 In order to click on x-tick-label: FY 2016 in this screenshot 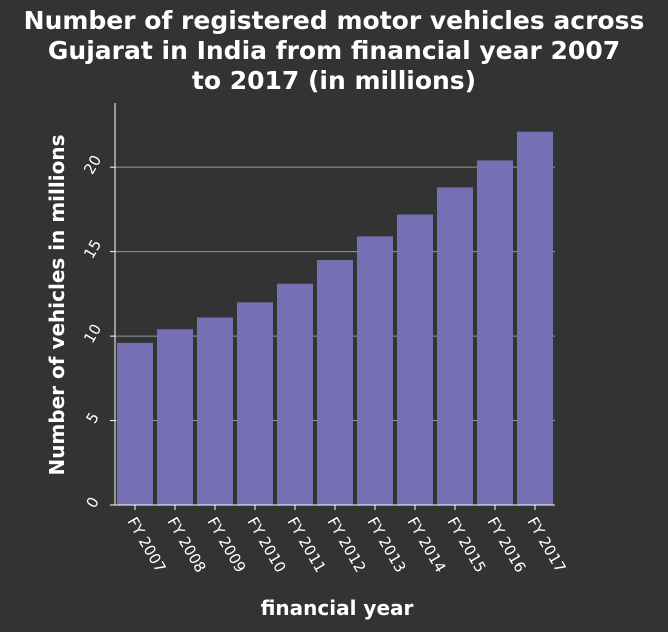, I will do `click(507, 545)`.